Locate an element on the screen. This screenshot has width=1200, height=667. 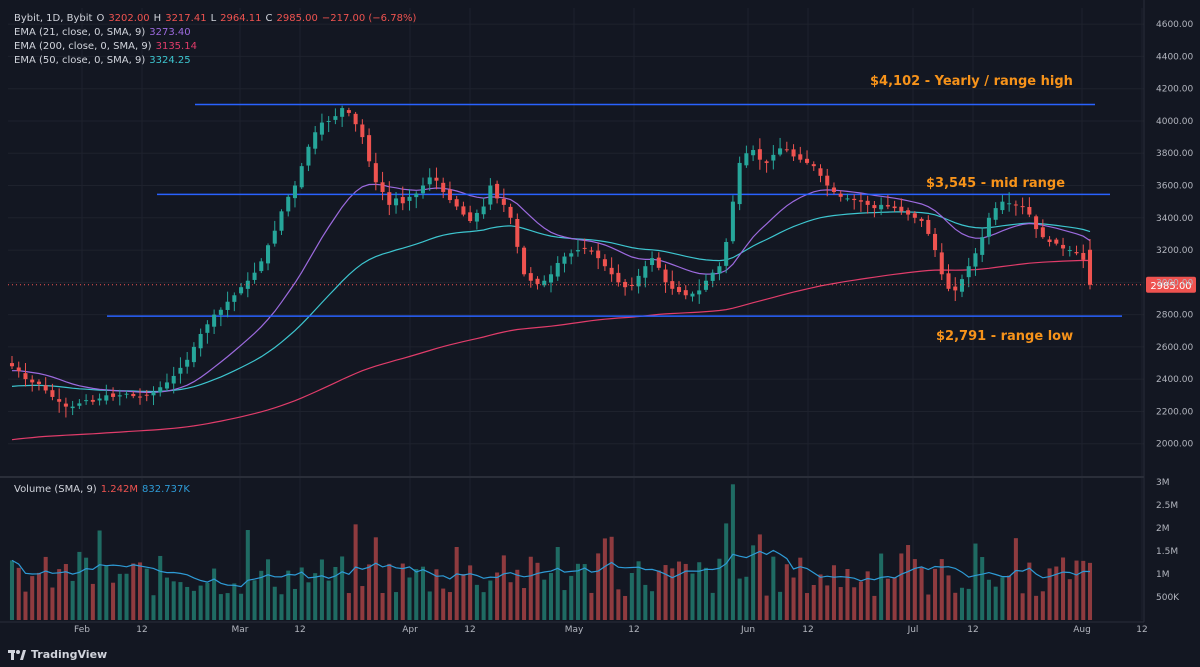
time-tick-label: Apr is located at coordinates (410, 630).